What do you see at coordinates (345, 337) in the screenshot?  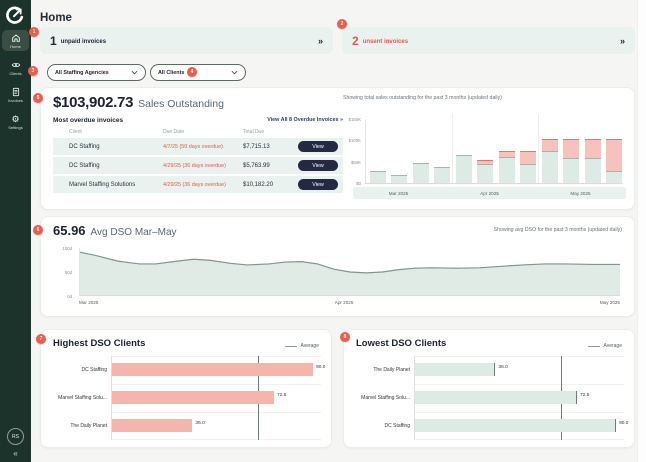 I see `annotation-badge-8: 8` at bounding box center [345, 337].